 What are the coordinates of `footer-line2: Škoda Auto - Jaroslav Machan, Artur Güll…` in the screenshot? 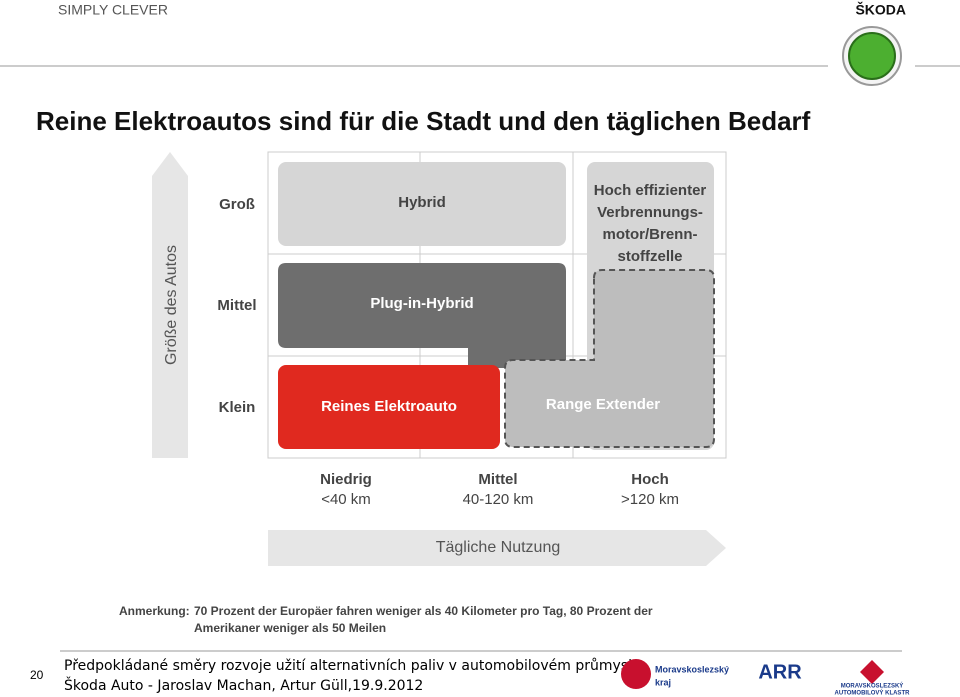 It's located at (243, 685).